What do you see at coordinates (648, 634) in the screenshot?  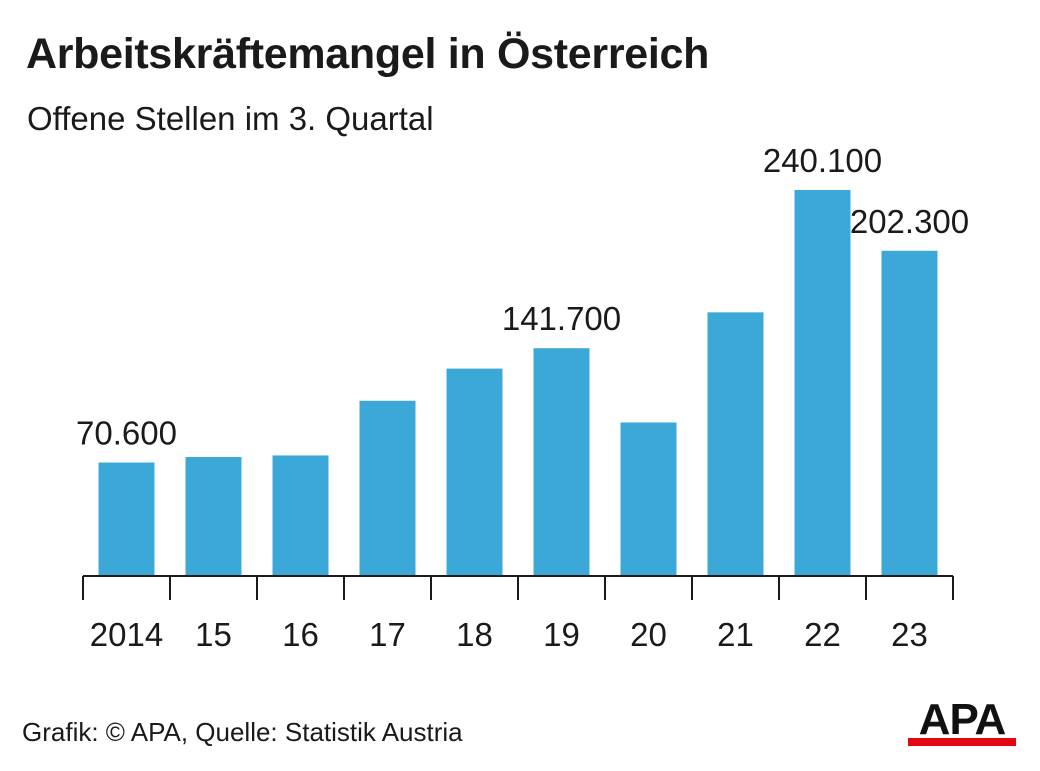 I see `x-tick-label-20: 20` at bounding box center [648, 634].